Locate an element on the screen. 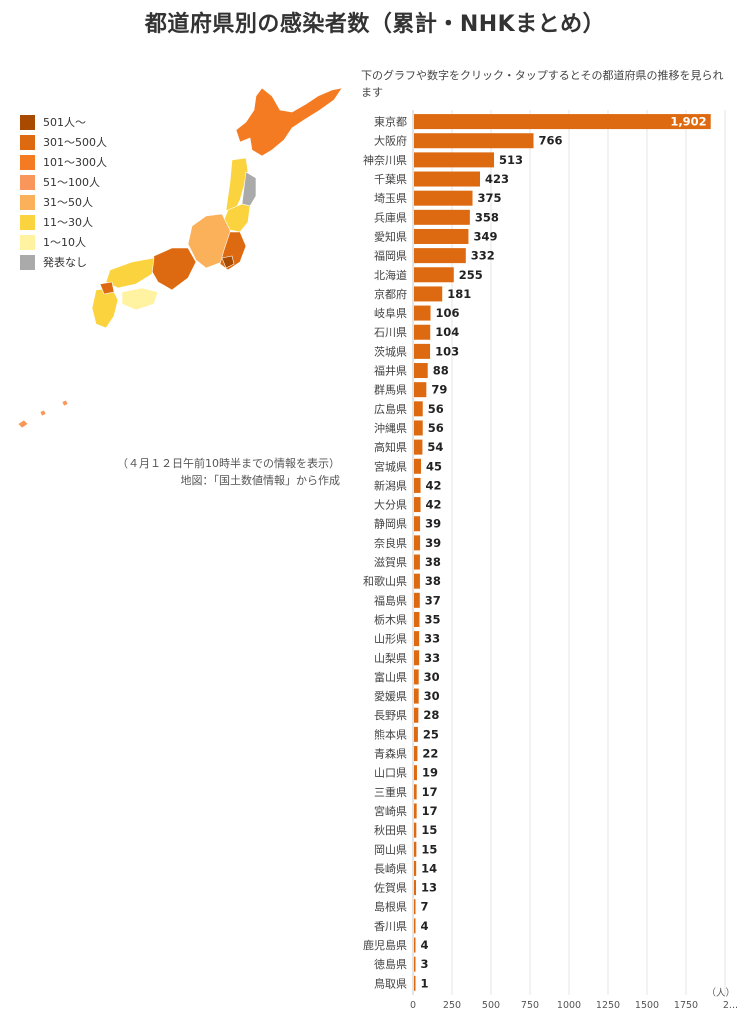 The width and height of the screenshot is (750, 1012). value-label: 513 is located at coordinates (511, 160).